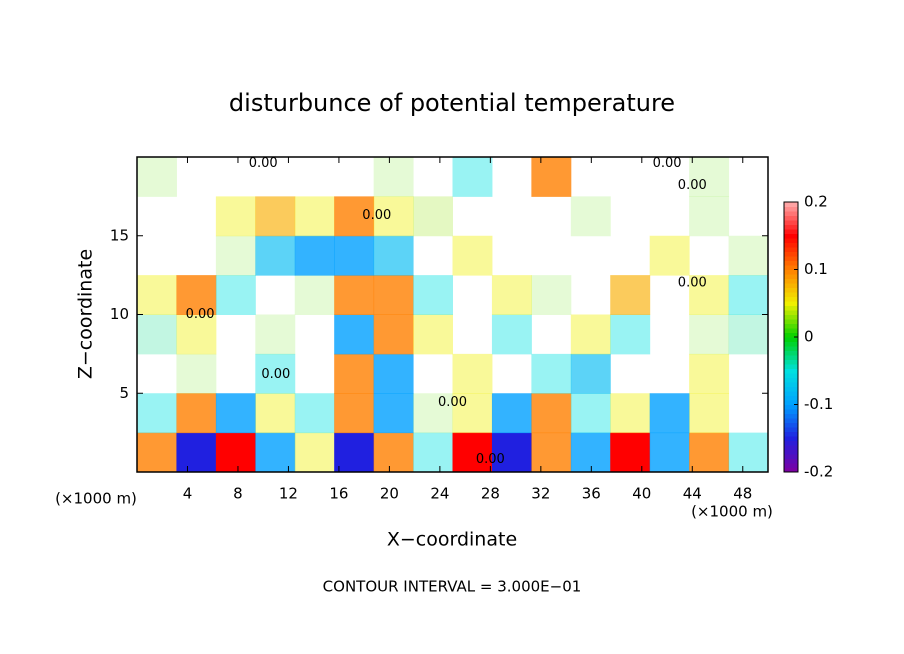 This screenshot has width=904, height=654. Describe the element at coordinates (591, 494) in the screenshot. I see `x-tick-label: 36` at that location.